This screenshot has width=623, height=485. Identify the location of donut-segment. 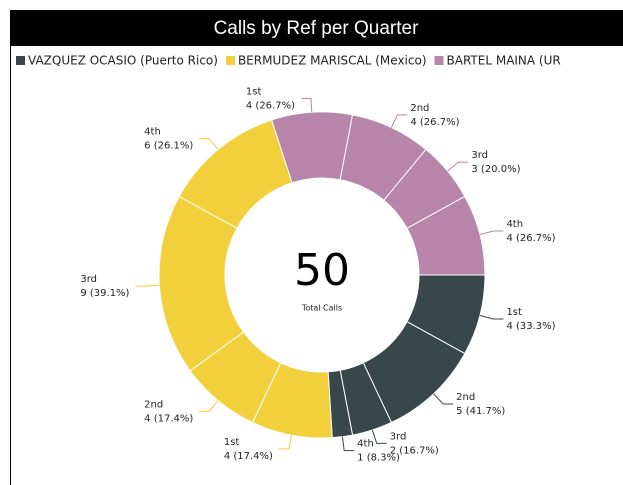
(446, 235).